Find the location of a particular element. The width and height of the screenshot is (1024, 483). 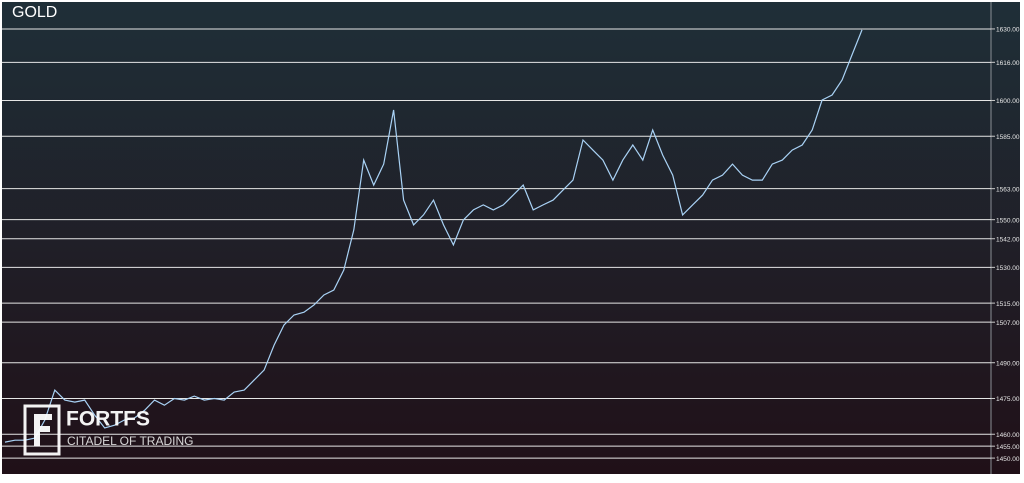

logo-box is located at coordinates (42, 430).